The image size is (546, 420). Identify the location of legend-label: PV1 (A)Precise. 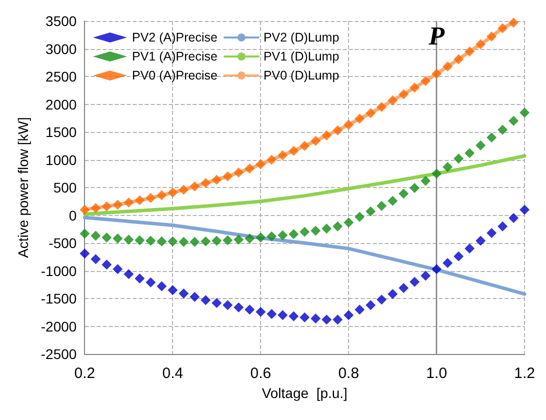
(175, 57).